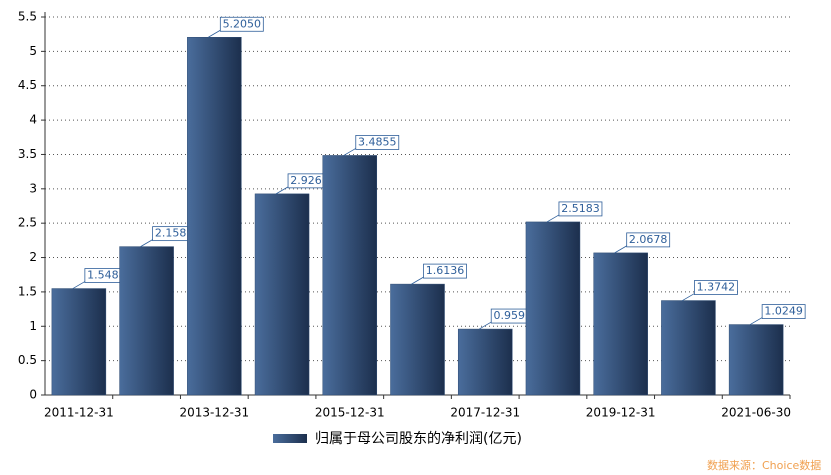 This screenshot has width=831, height=475. I want to click on x-tick-label: 2013-12-31, so click(214, 413).